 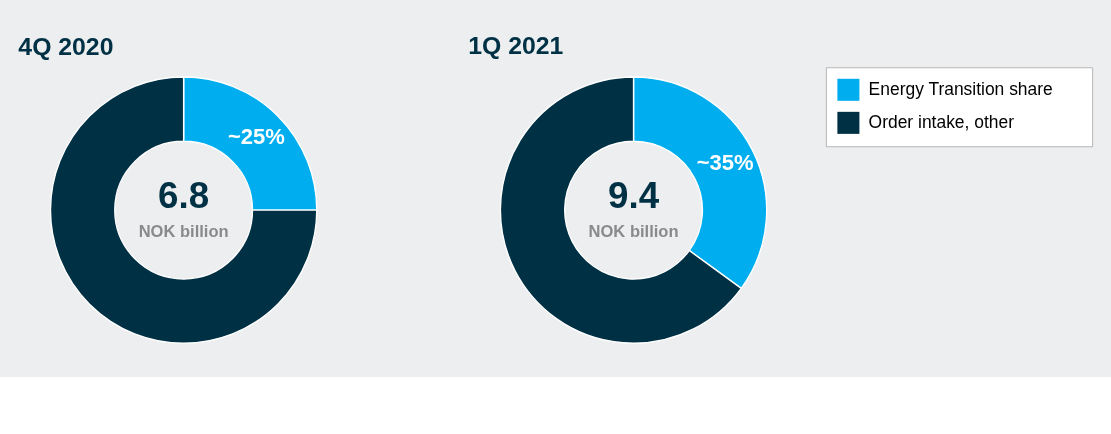 What do you see at coordinates (256, 136) in the screenshot?
I see `data-label: ~25%` at bounding box center [256, 136].